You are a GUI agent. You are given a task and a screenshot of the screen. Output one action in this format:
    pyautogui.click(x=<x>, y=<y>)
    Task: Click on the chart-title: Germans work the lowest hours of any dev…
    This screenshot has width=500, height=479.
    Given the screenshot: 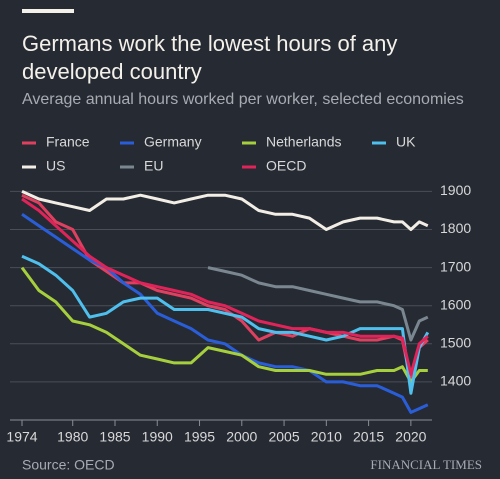 What is the action you would take?
    pyautogui.click(x=210, y=57)
    